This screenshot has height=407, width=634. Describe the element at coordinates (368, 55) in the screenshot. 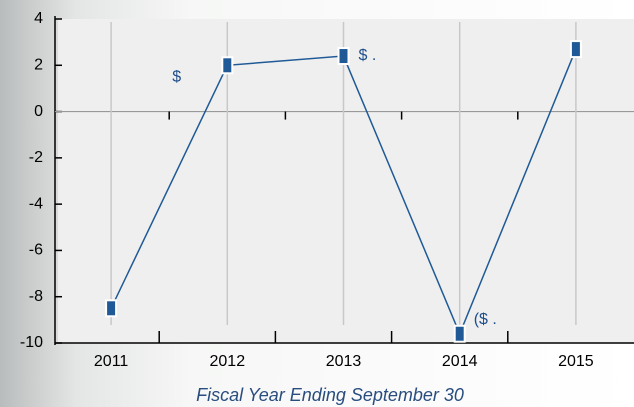

I see `annotation: $ .` at that location.